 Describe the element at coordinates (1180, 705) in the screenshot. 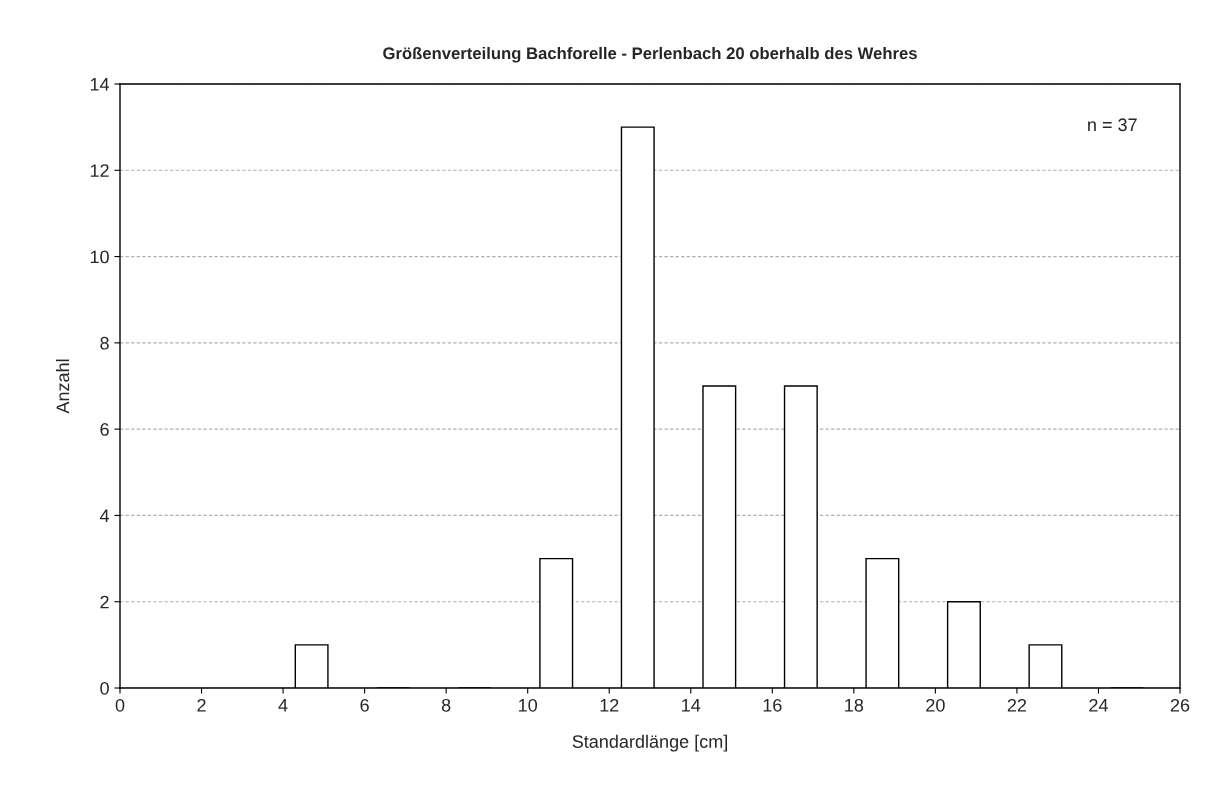

I see `x-tick-label: 26` at that location.